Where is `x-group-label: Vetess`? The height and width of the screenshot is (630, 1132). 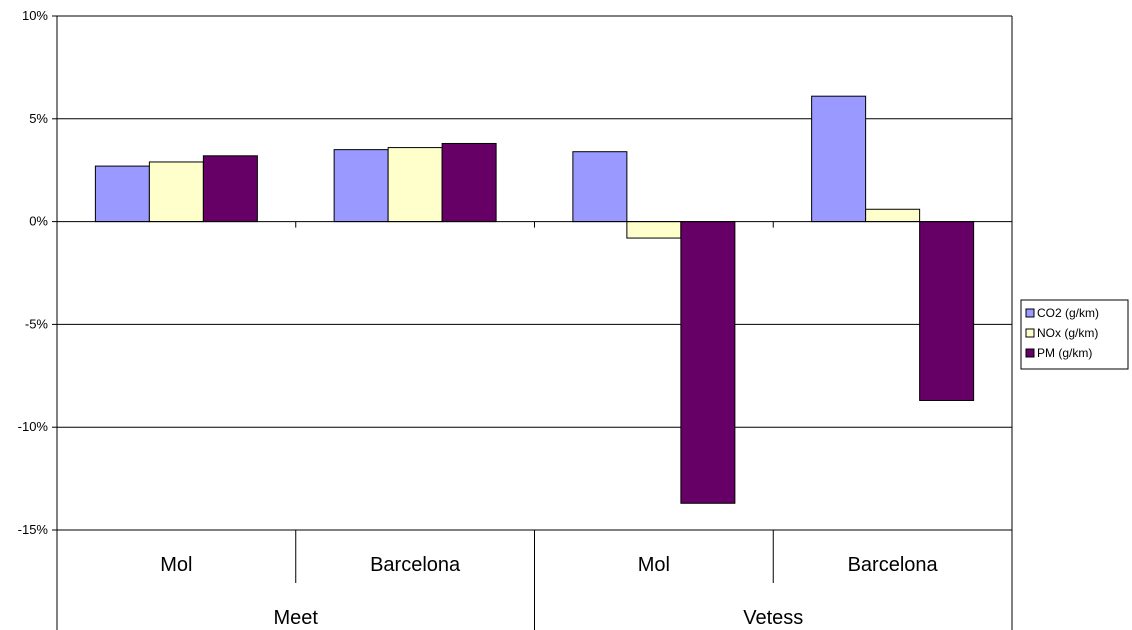 x-group-label: Vetess is located at coordinates (773, 618).